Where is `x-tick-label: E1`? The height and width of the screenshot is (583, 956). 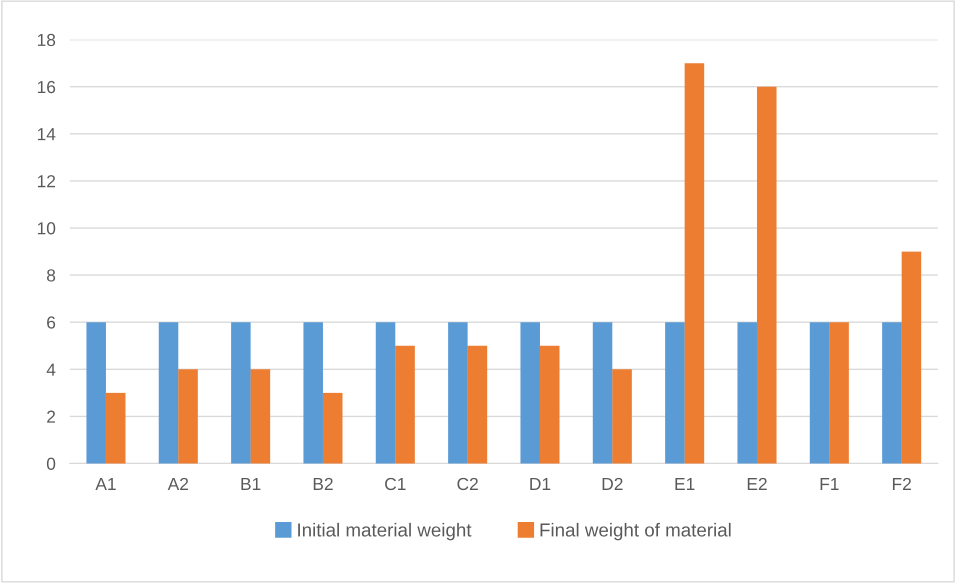 x-tick-label: E1 is located at coordinates (684, 484).